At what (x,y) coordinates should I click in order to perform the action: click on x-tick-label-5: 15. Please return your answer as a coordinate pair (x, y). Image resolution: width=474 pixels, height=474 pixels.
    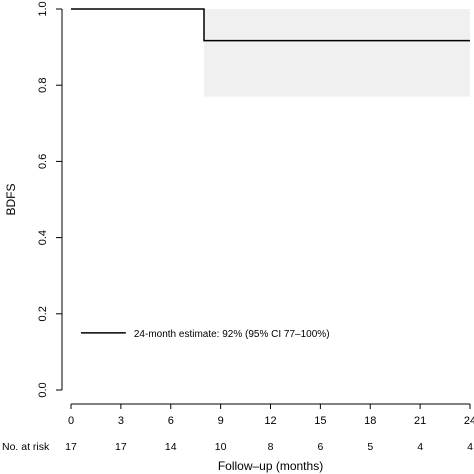
    Looking at the image, I should click on (320, 421).